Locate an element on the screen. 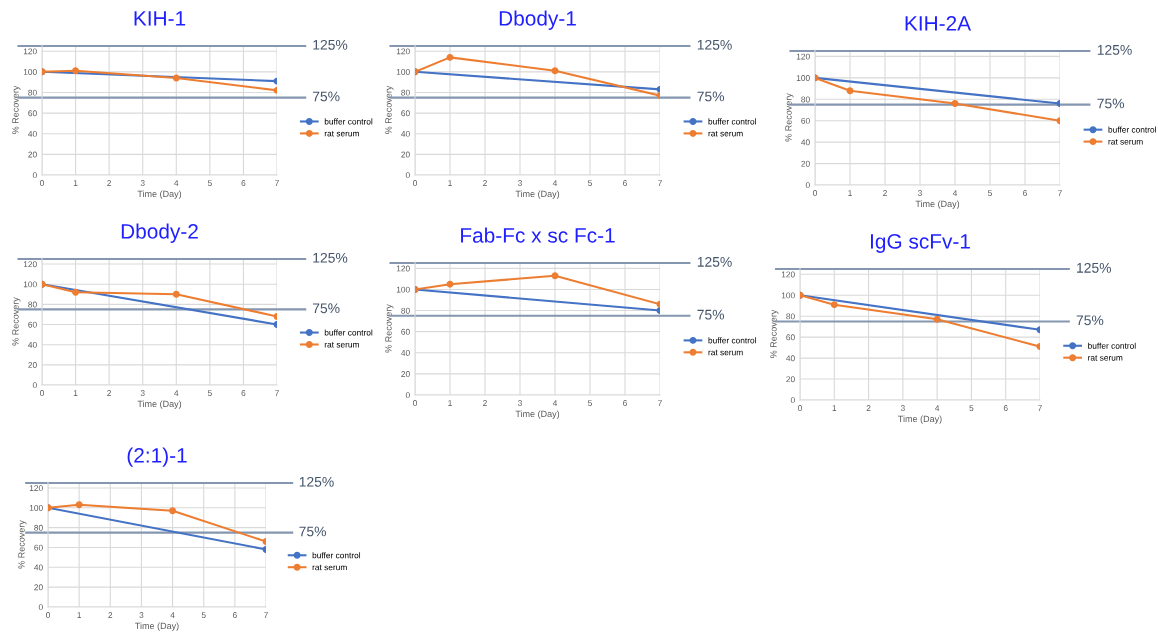  line-series is located at coordinates (159, 80).